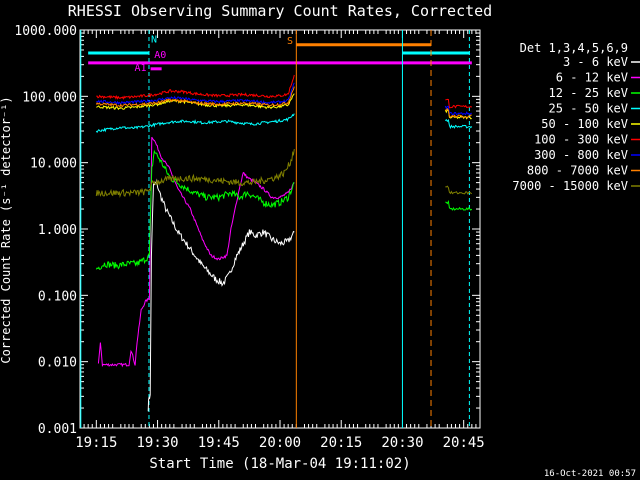  Describe the element at coordinates (464, 443) in the screenshot. I see `x-tick-label: 20:45` at that location.